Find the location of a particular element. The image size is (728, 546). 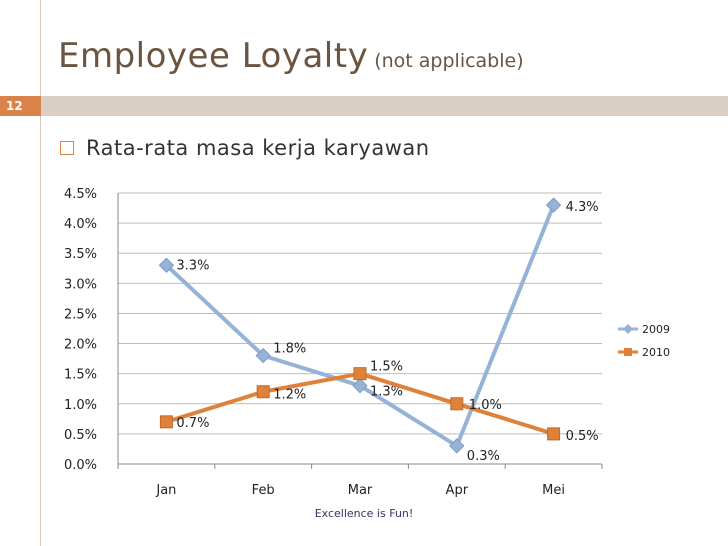

title-area: Employee Loyalty (not applicable) is located at coordinates (291, 56).